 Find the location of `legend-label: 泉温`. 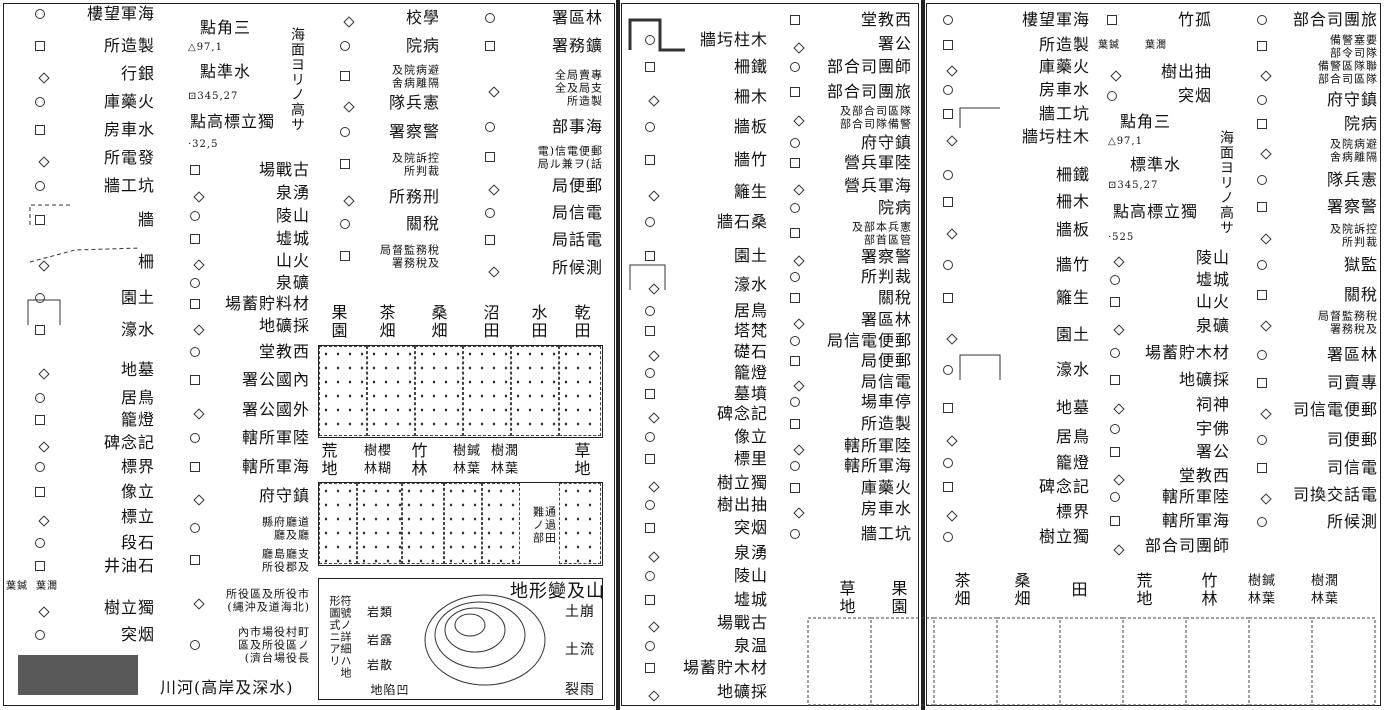

legend-label: 泉温 is located at coordinates (750, 645).